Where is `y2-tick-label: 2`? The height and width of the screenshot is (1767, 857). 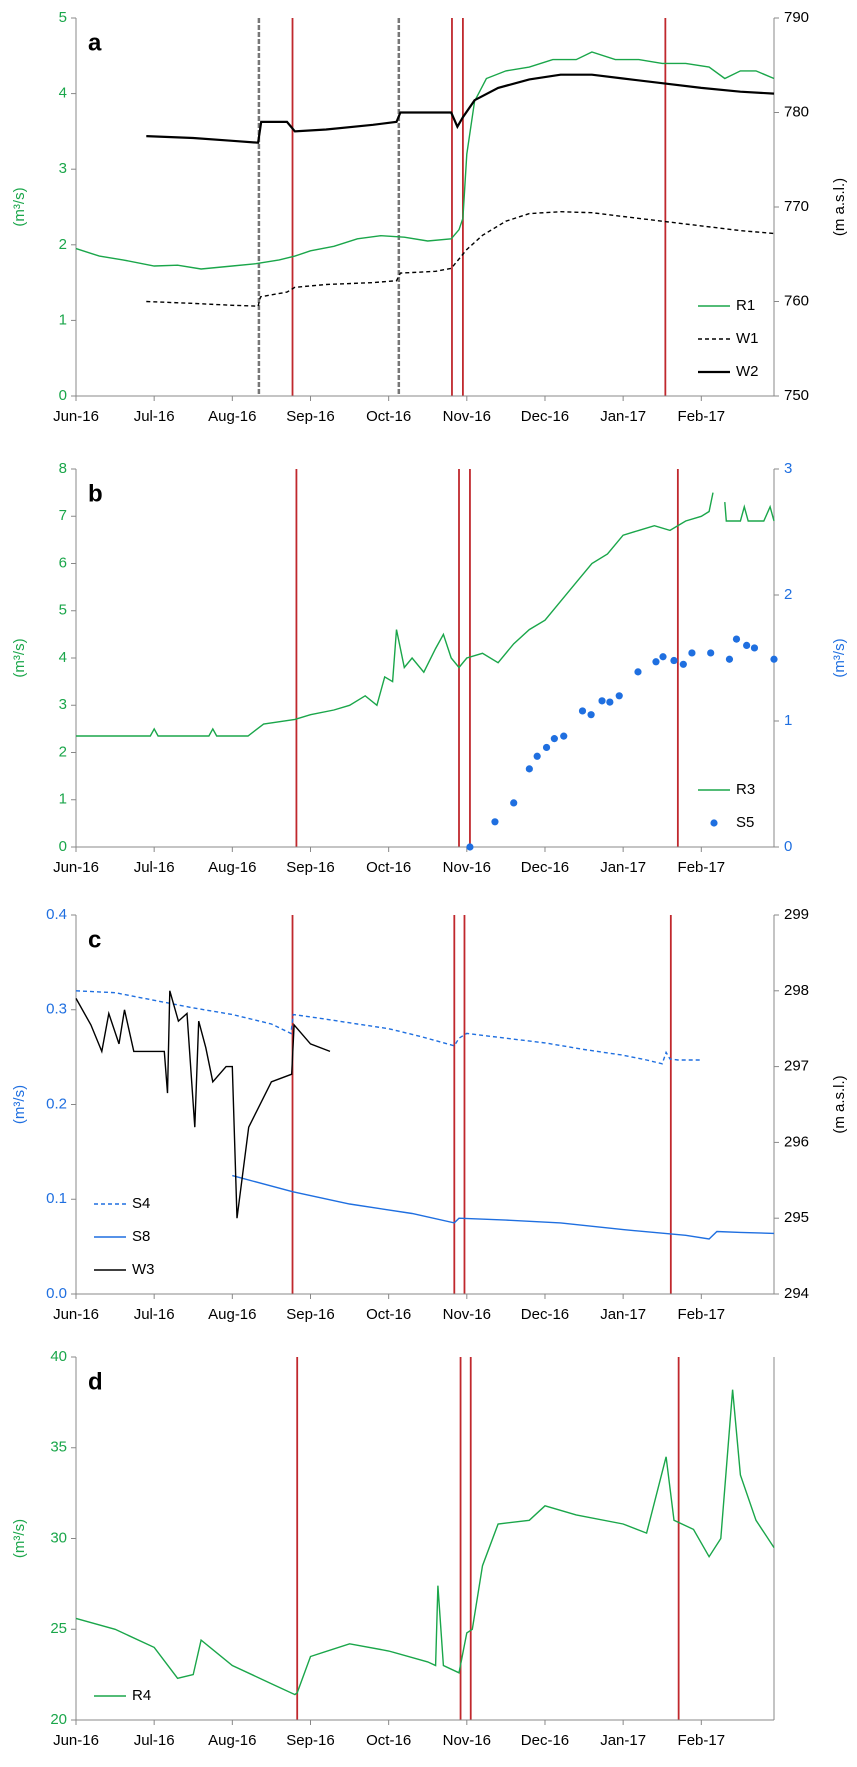
y2-tick-label: 2 is located at coordinates (788, 594).